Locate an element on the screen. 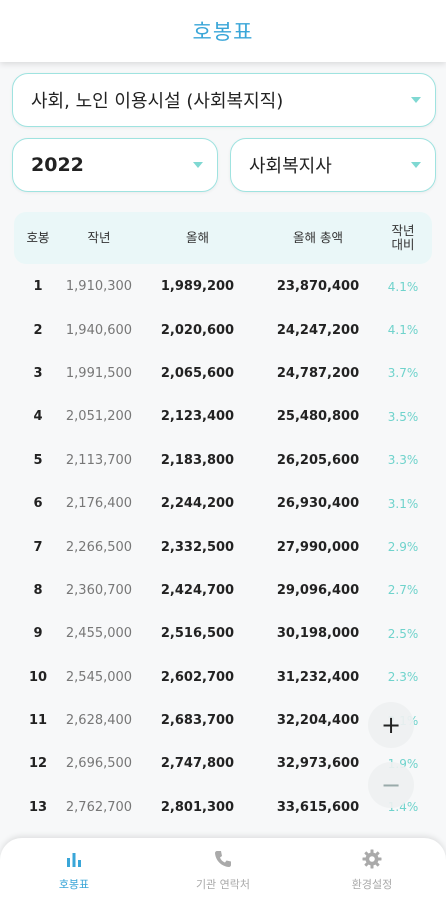 The image size is (446, 900). facility-dropdown: 사회, 노인 이용시설 (사회복지직) is located at coordinates (224, 100).